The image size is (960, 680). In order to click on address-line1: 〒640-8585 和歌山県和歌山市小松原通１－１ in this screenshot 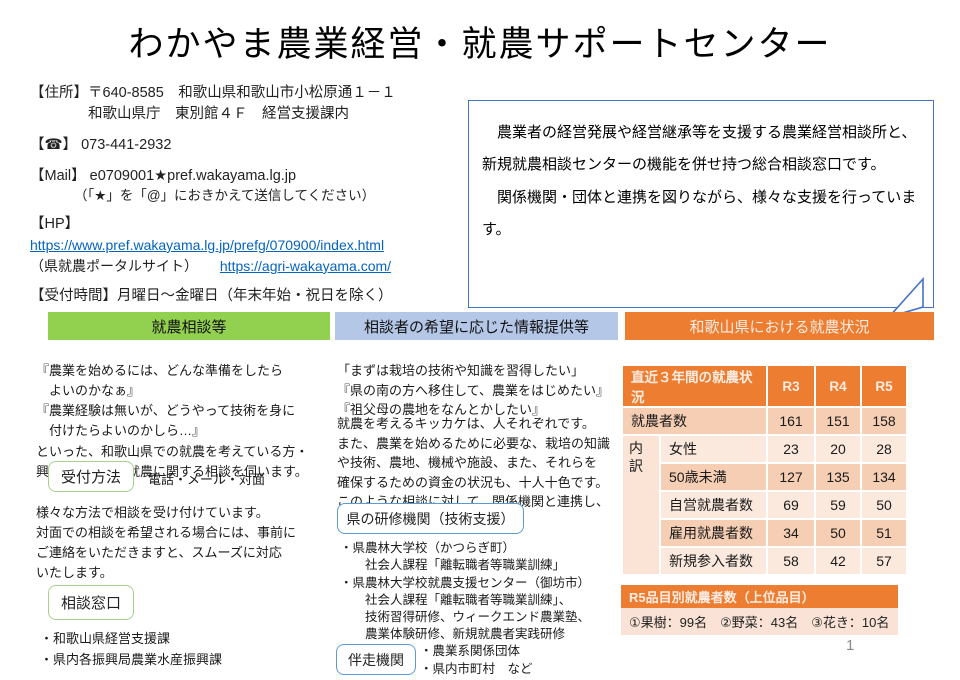, I will do `click(242, 93)`.